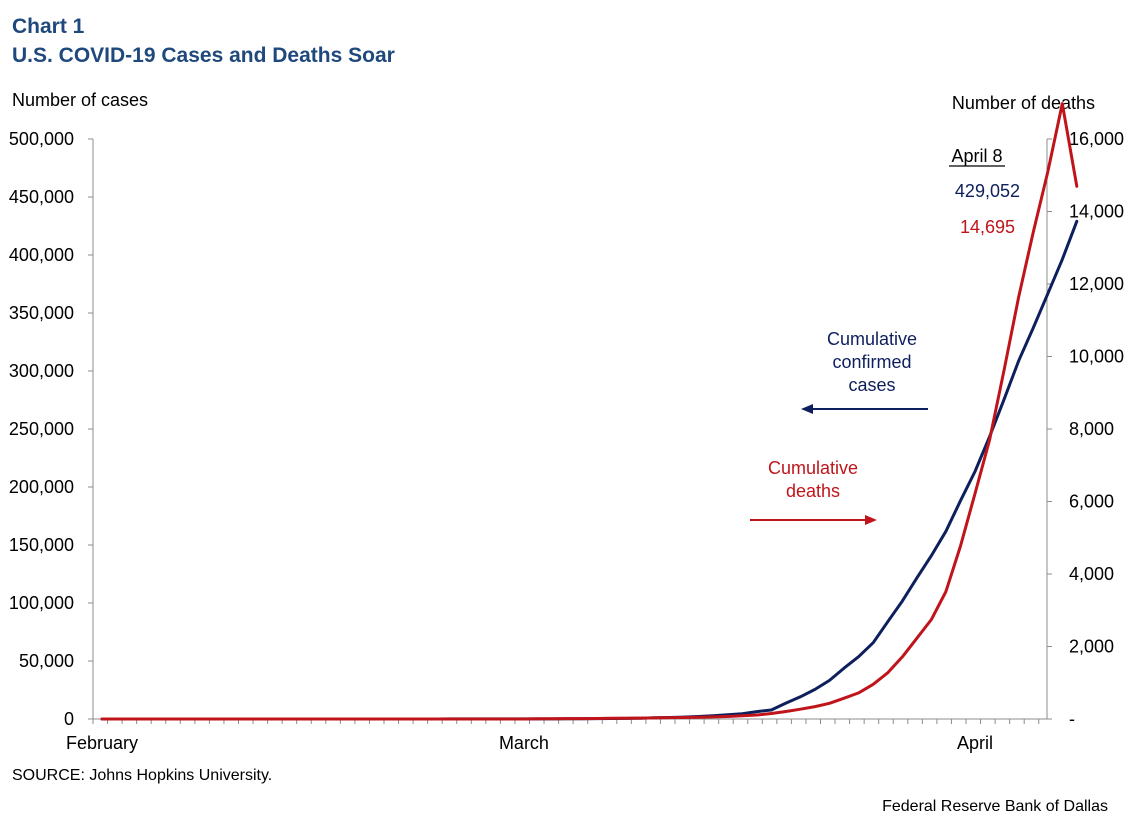  Describe the element at coordinates (41, 197) in the screenshot. I see `left-tick-label: 450,000` at that location.